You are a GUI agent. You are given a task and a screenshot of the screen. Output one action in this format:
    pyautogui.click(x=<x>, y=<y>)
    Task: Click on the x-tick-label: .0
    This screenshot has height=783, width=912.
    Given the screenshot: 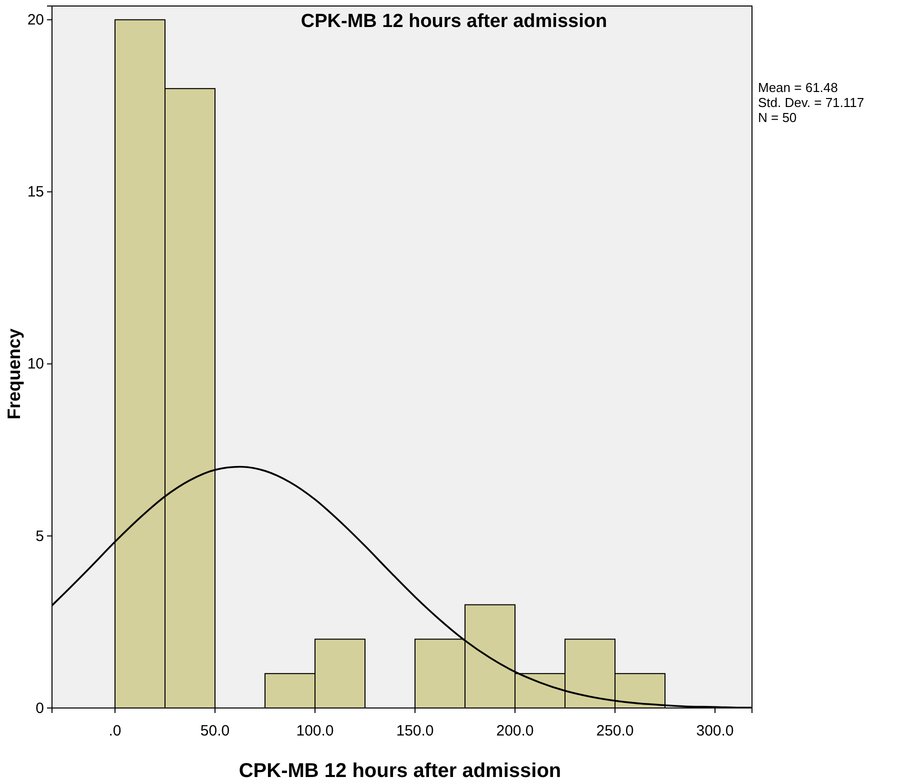 What is the action you would take?
    pyautogui.click(x=115, y=731)
    